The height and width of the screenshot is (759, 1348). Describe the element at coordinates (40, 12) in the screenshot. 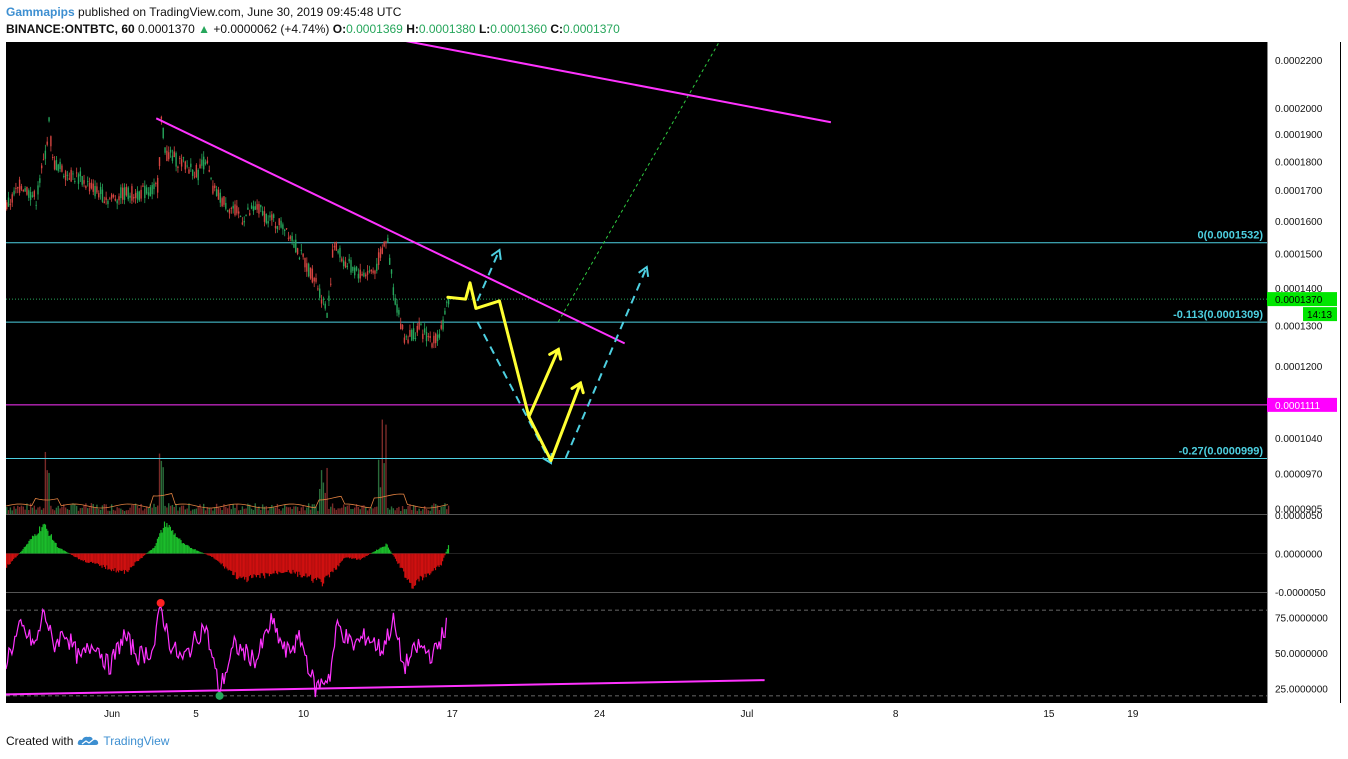

I see `author-name: Gammapips` at that location.